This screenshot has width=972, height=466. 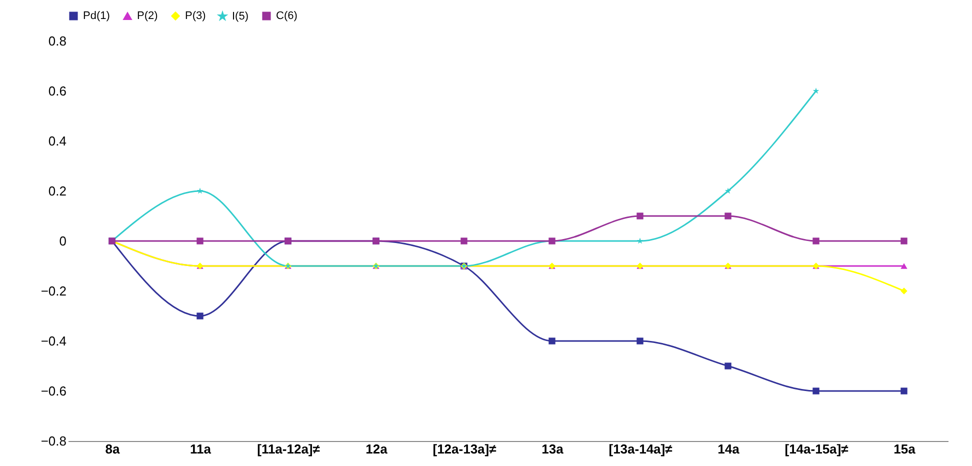 I want to click on y-tick-label: −0.2, so click(x=53, y=291).